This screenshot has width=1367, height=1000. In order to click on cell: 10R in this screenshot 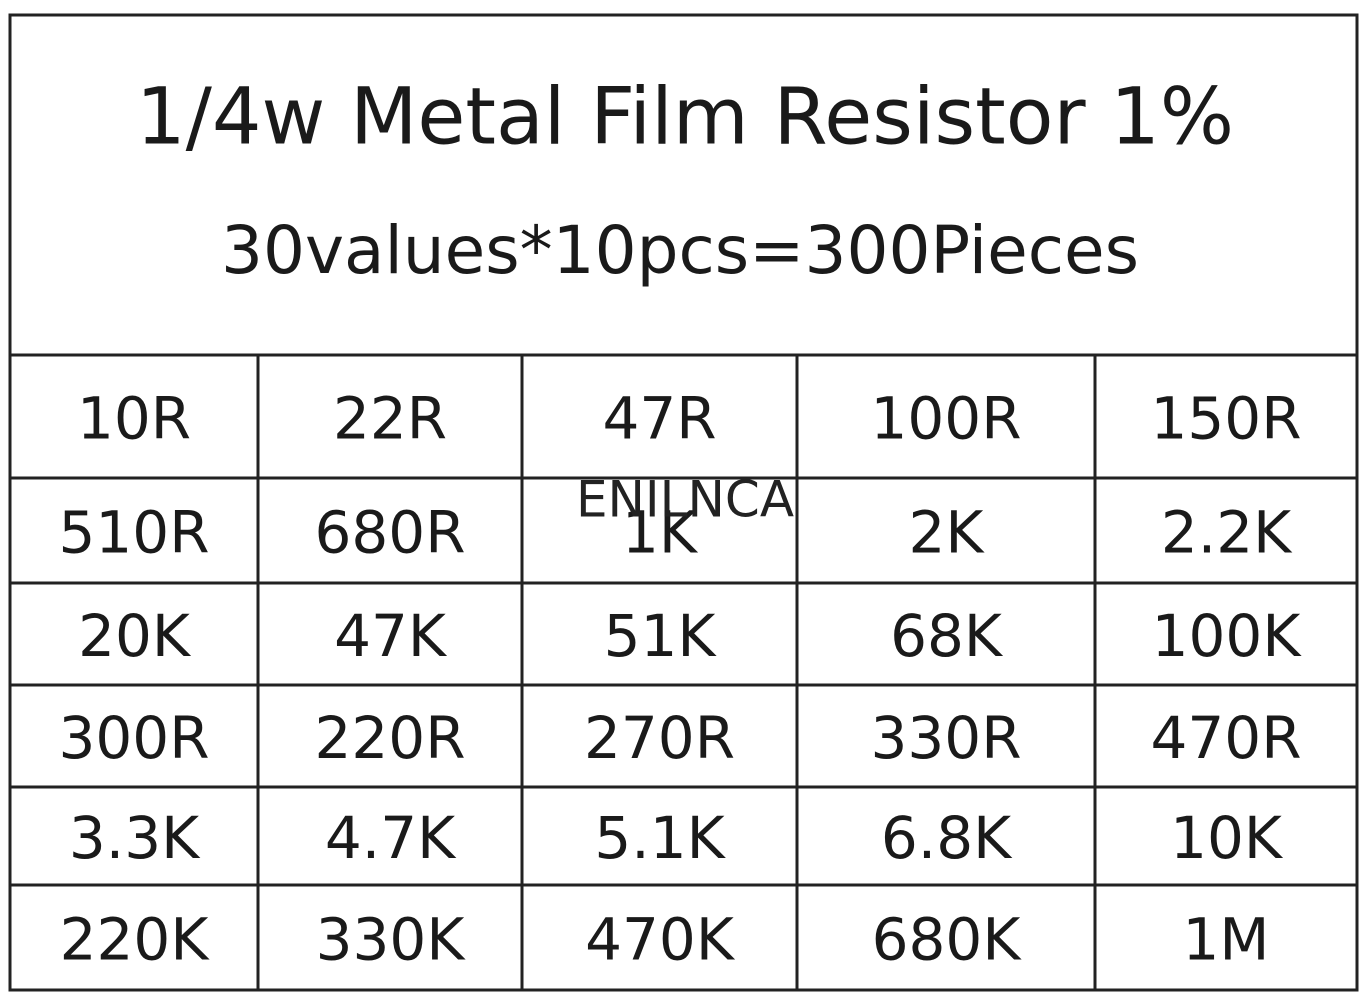, I will do `click(134, 419)`.